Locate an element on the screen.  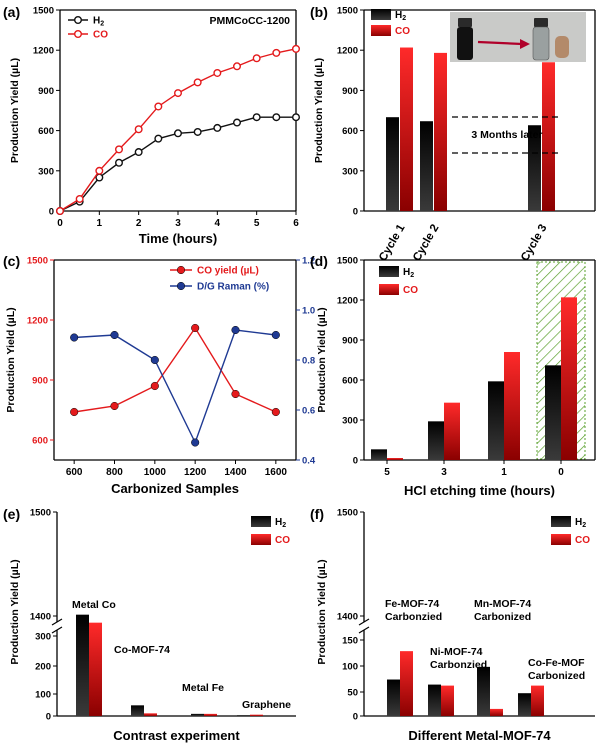
x-axis-title: Carbonized Samples is located at coordinates (175, 488).